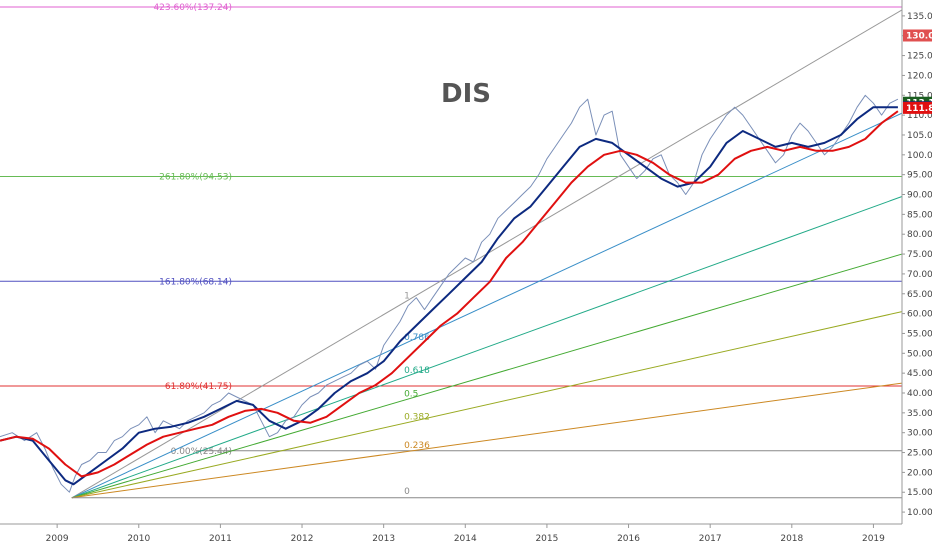 This screenshot has width=932, height=550. What do you see at coordinates (919, 295) in the screenshot?
I see `y-tick-label: 65.00` at bounding box center [919, 295].